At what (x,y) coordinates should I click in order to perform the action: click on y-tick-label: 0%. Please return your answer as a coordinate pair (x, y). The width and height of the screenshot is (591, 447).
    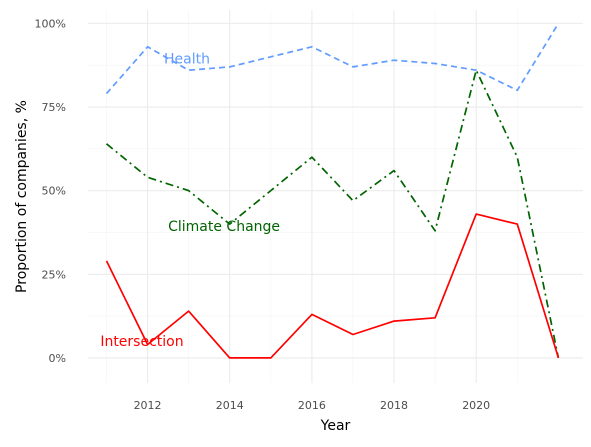
    Looking at the image, I should click on (57, 358).